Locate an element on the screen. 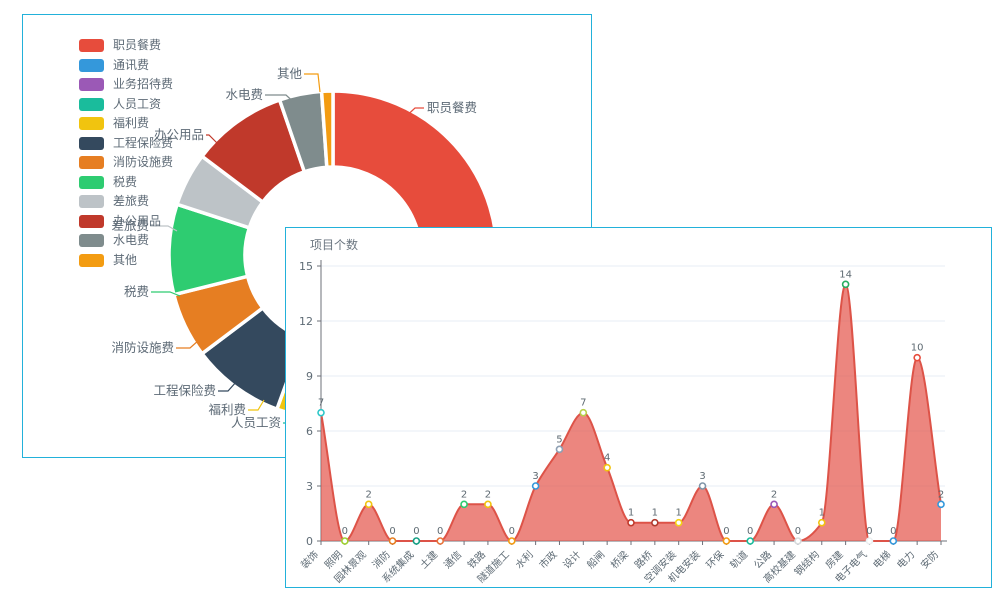 This screenshot has height=600, width=1000. value-label: 10 is located at coordinates (917, 348).